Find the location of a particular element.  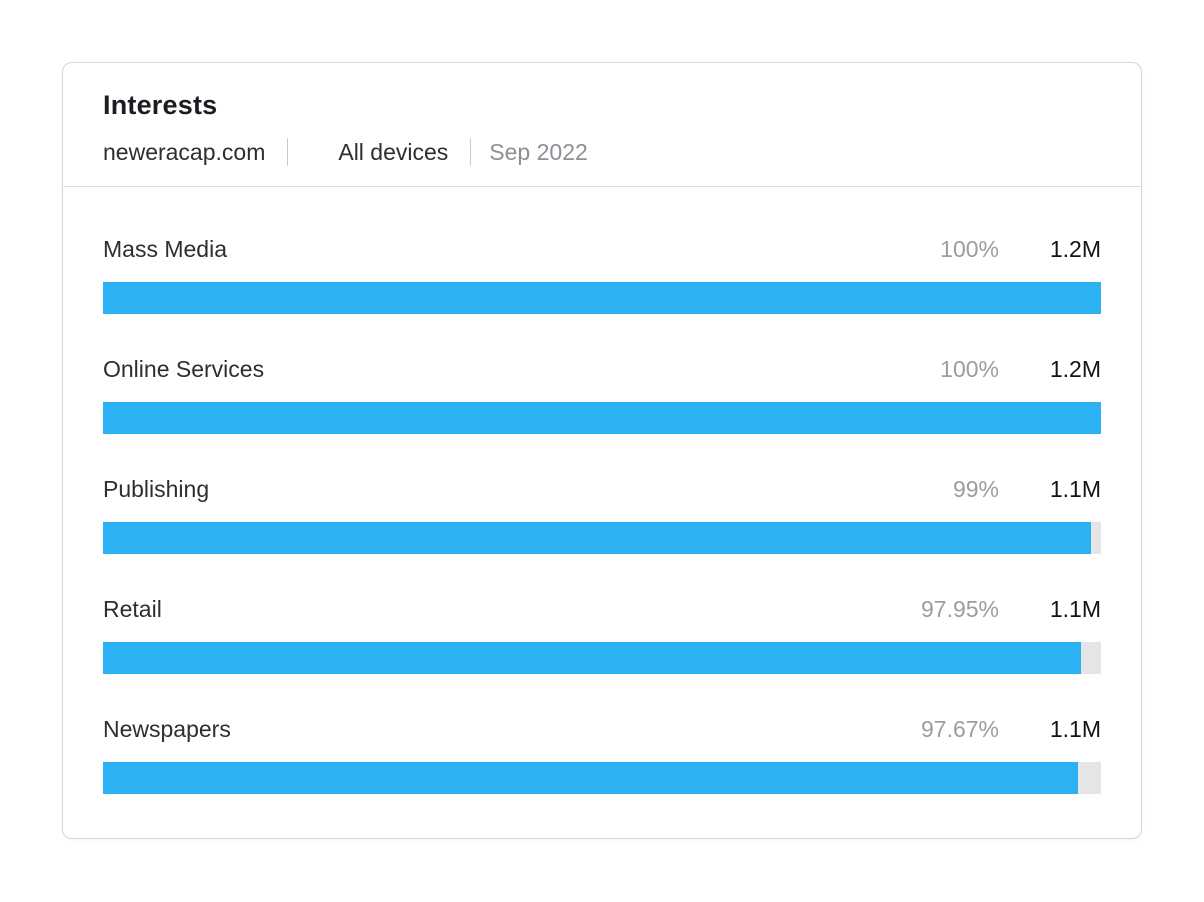

interest-row-metrics: 97.67% 1.1M is located at coordinates (1011, 729).